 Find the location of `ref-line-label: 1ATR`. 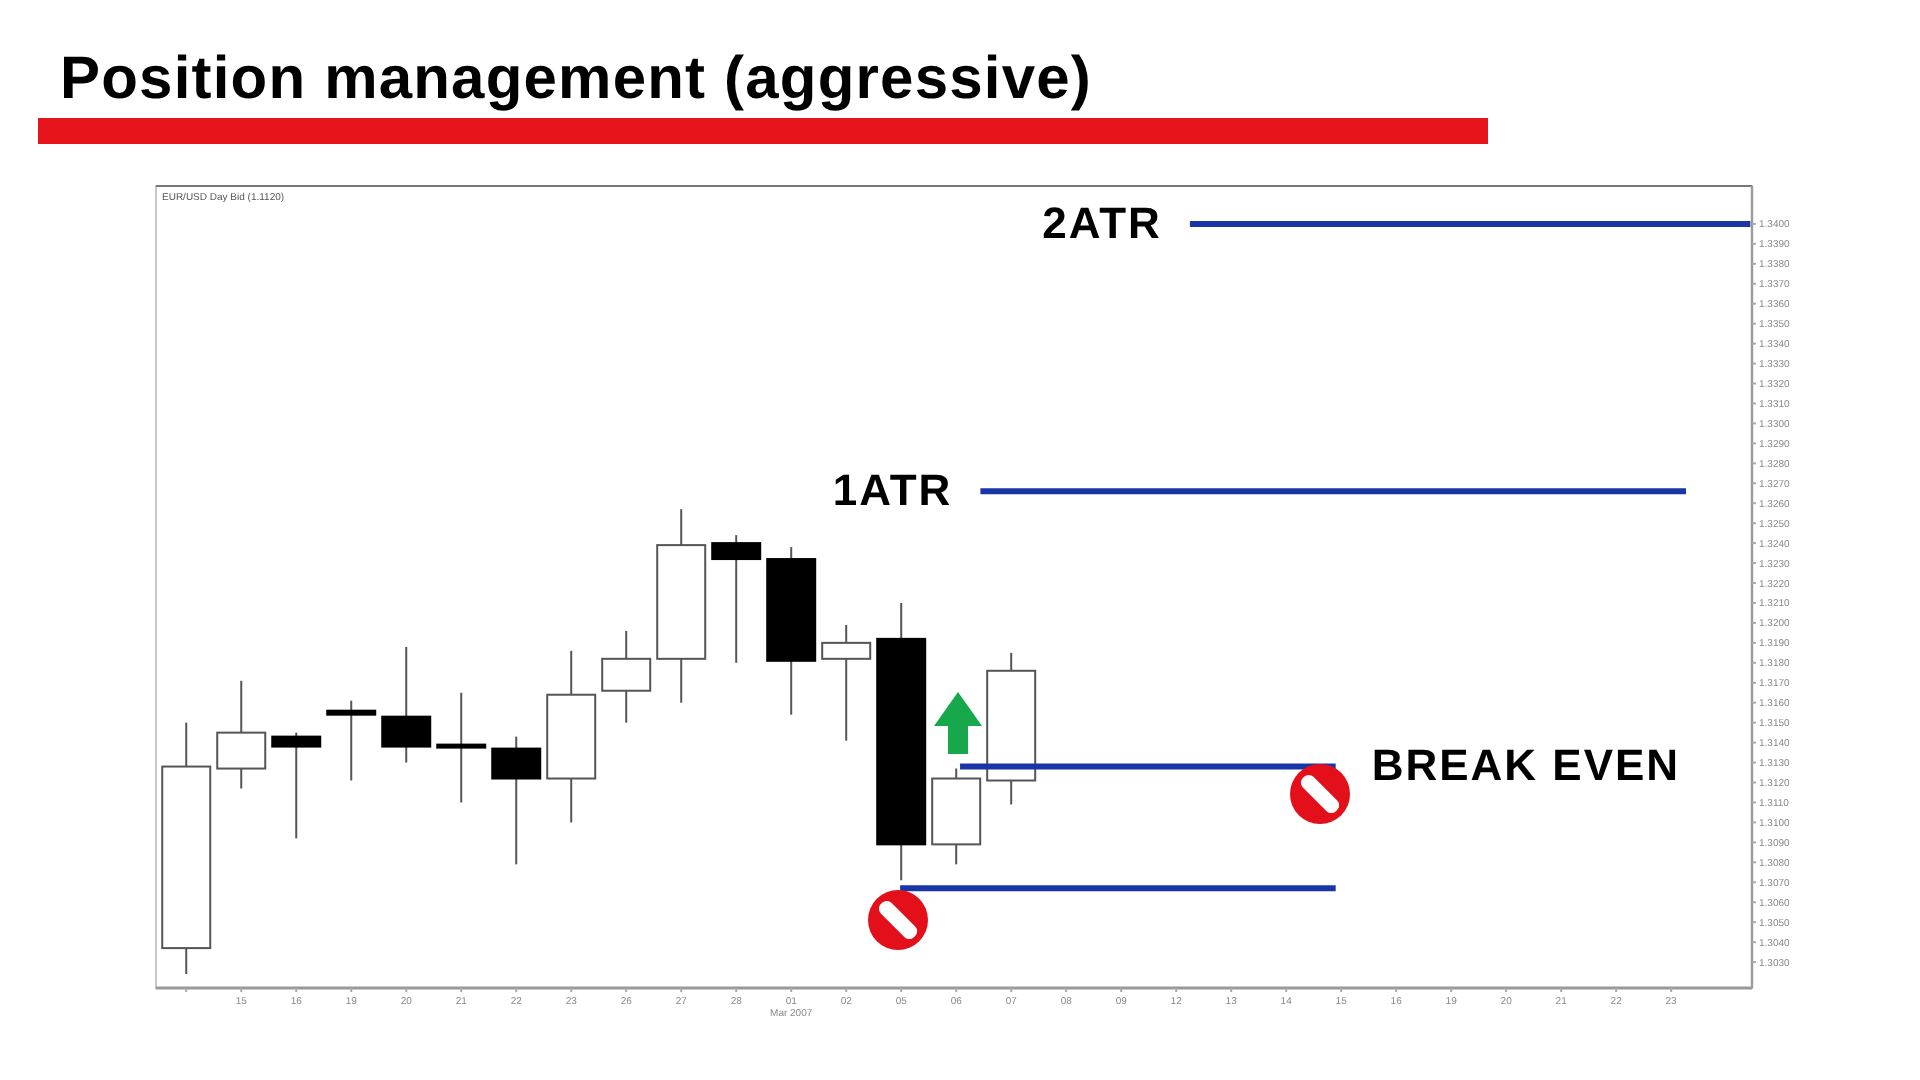

ref-line-label: 1ATR is located at coordinates (892, 490).